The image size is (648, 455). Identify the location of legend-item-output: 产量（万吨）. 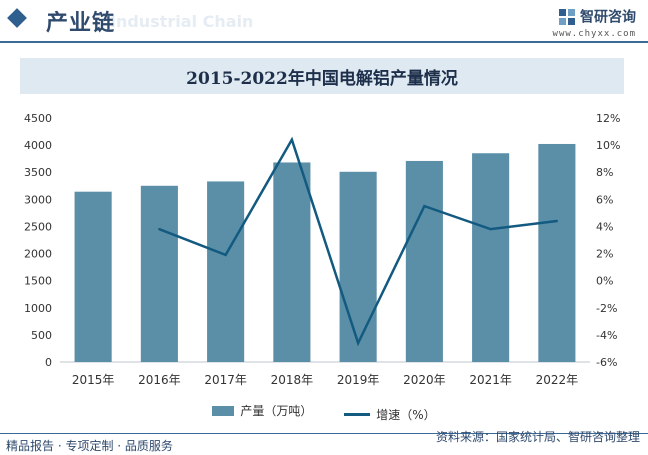
(262, 410).